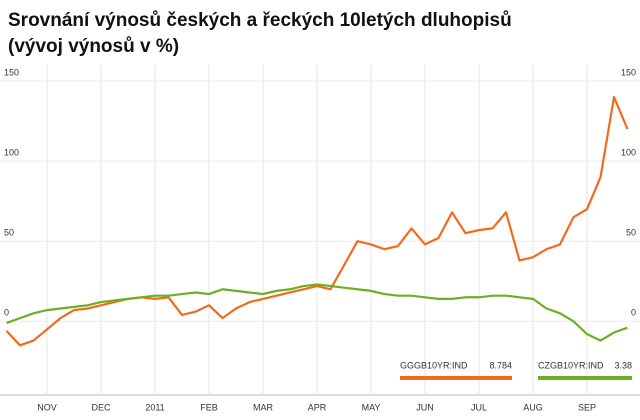 The height and width of the screenshot is (420, 640). I want to click on legend-value: 8.784, so click(500, 365).